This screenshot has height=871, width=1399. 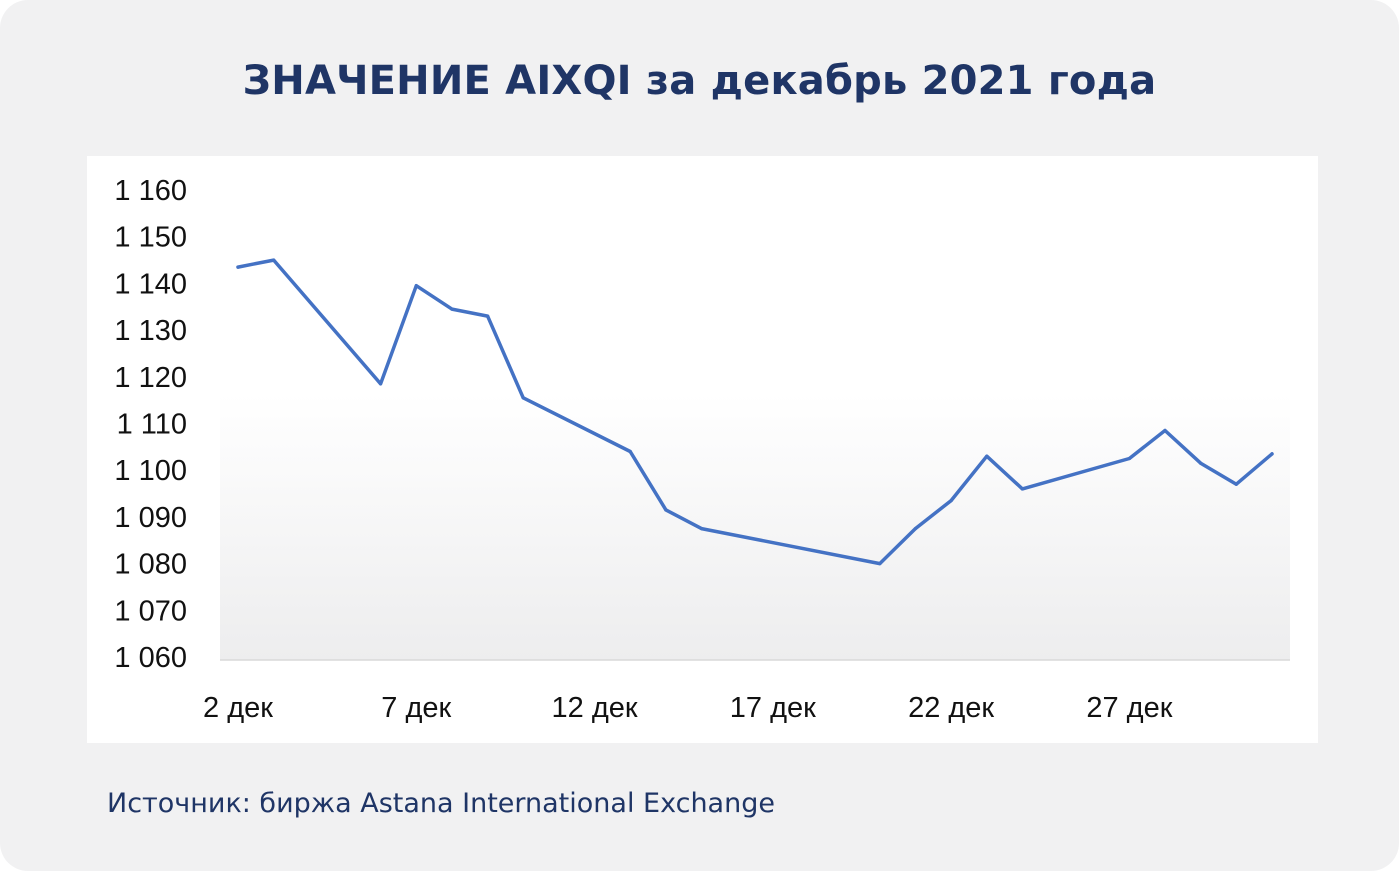 I want to click on y-tick-label: 1 130, so click(x=150, y=331).